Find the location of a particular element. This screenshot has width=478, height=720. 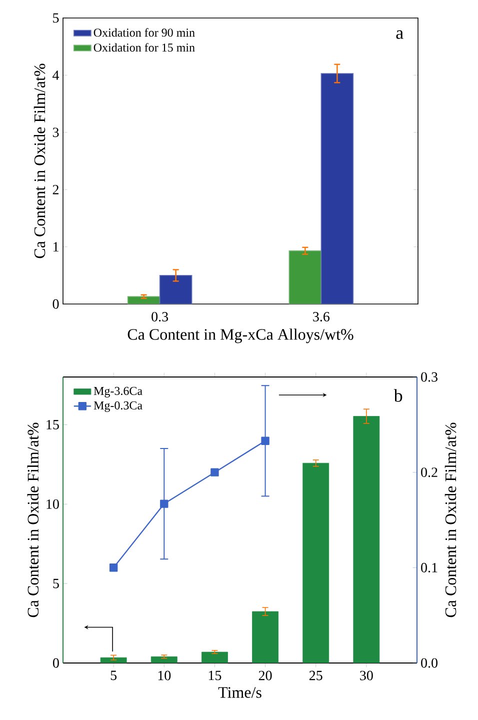

y-tick-label: 10 is located at coordinates (52, 504).